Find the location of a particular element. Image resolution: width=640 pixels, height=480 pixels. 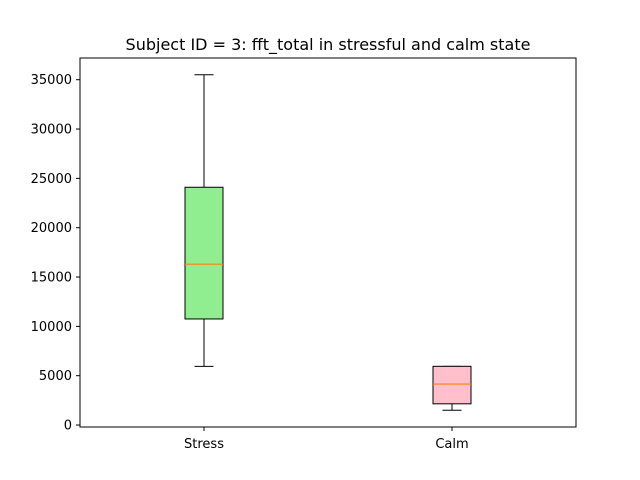

x-tick-label: Stress is located at coordinates (204, 444).